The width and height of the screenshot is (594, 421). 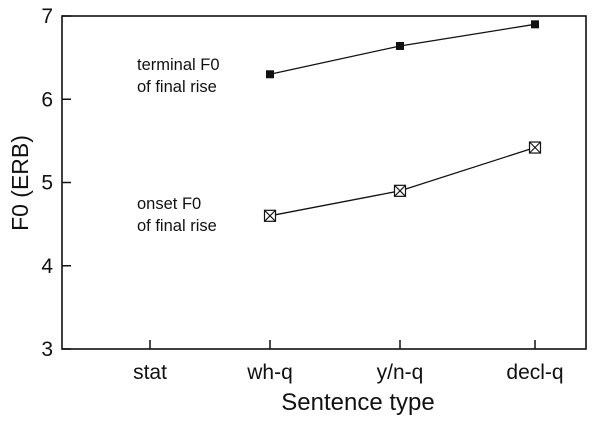 I want to click on x-tick-label: y/n-q, so click(x=400, y=372).